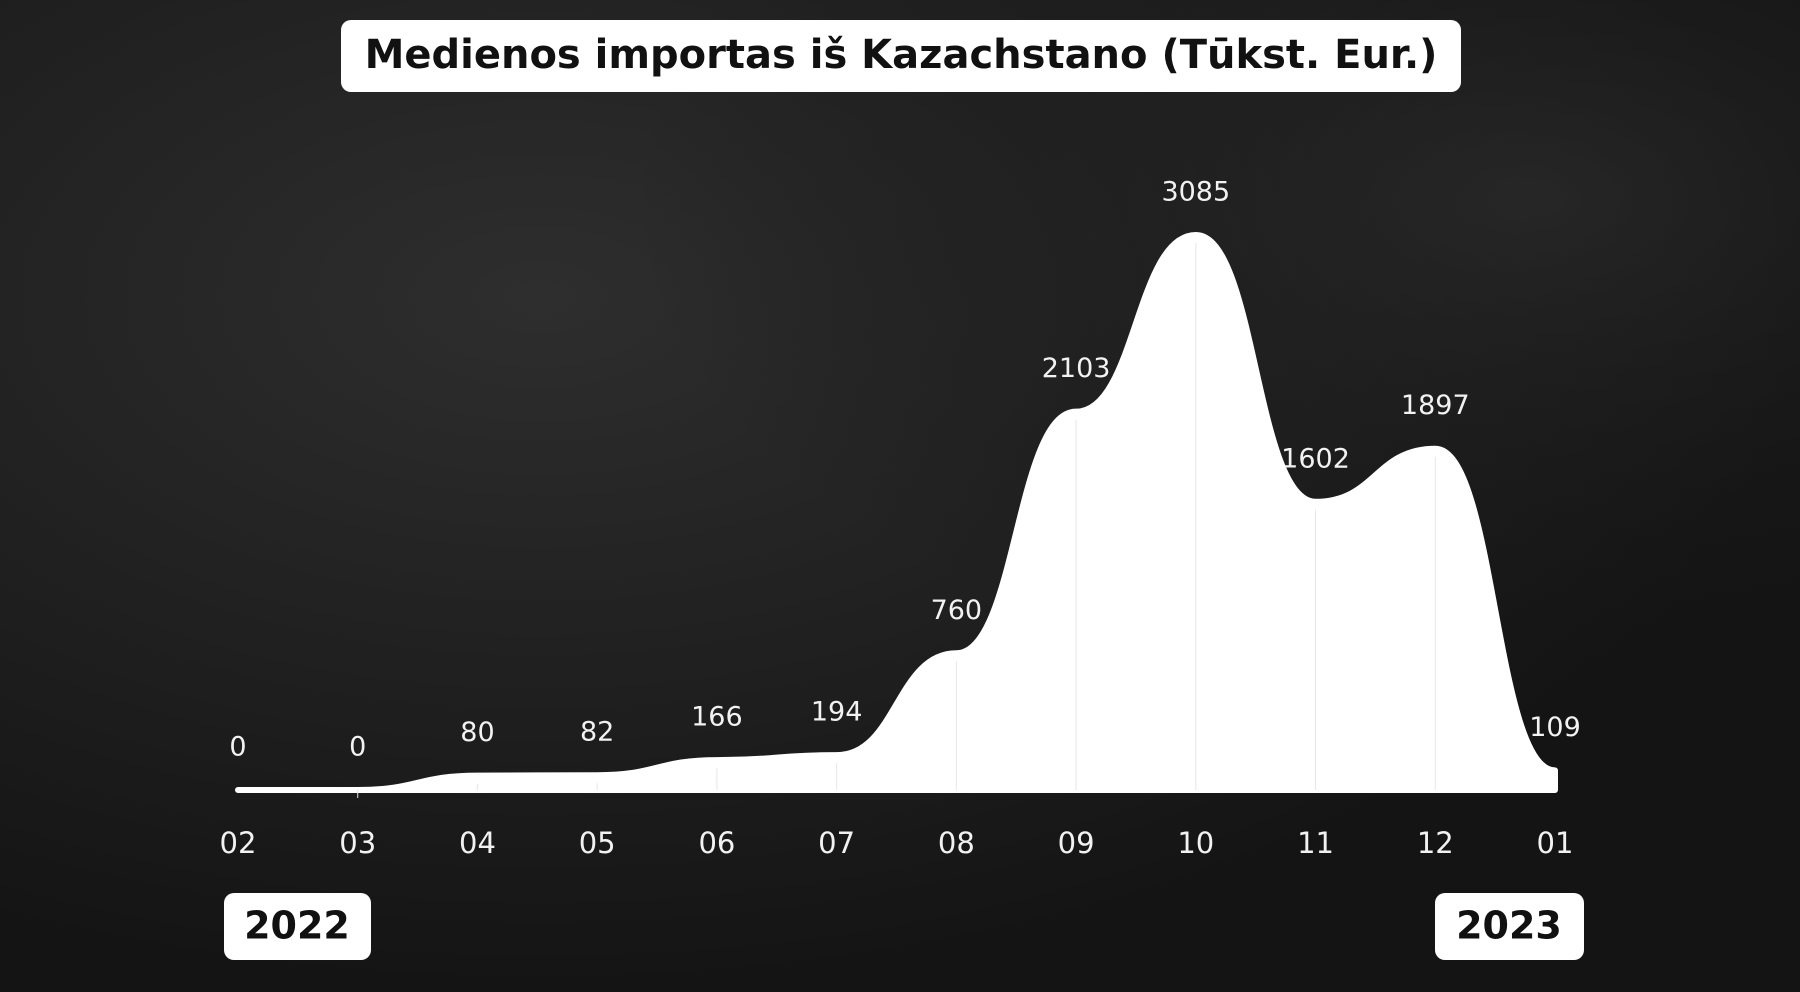  What do you see at coordinates (597, 732) in the screenshot?
I see `value-label: 82` at bounding box center [597, 732].